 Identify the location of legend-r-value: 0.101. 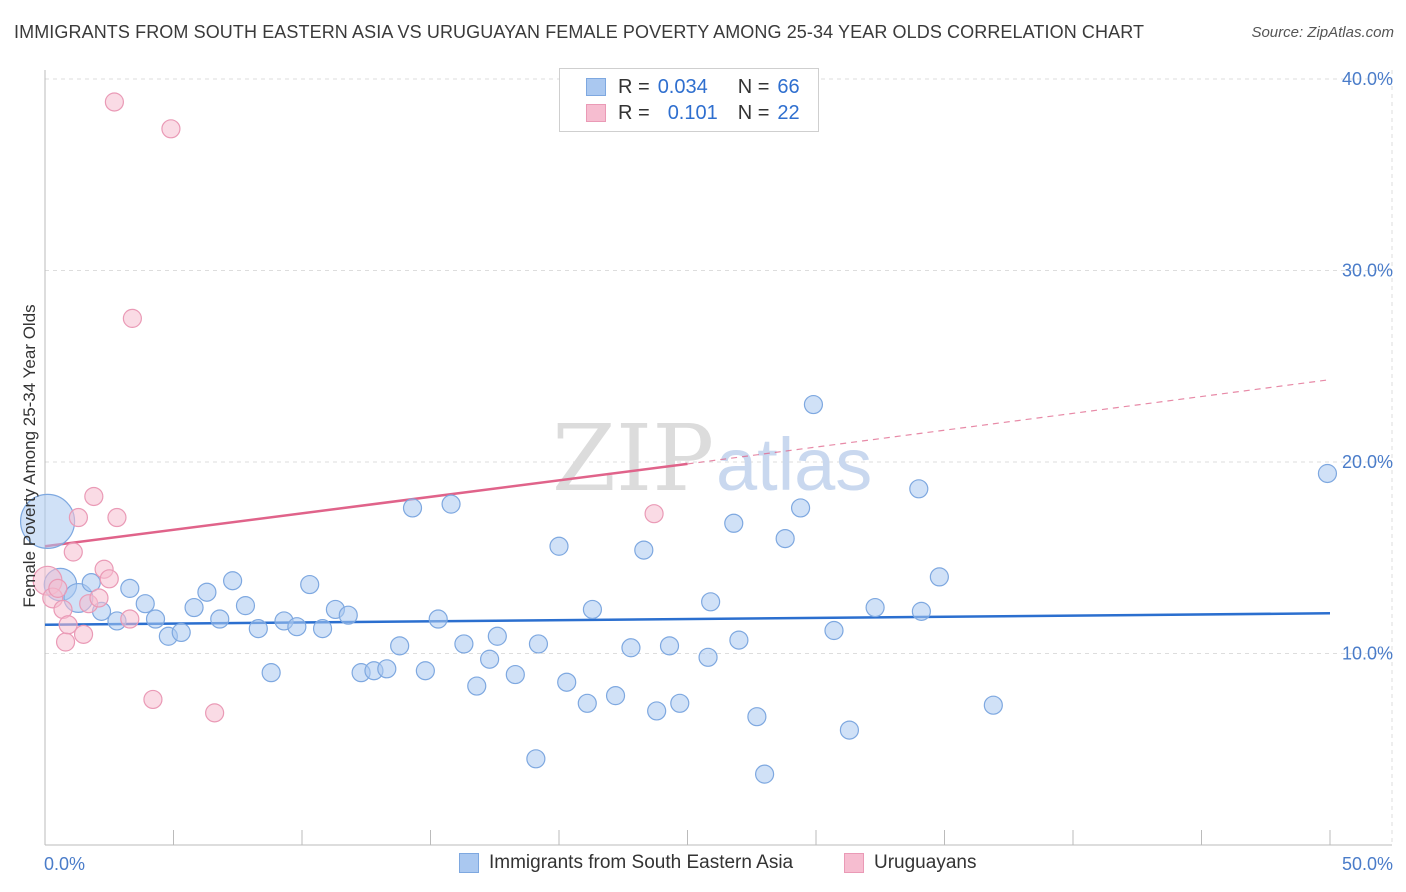
(692, 112).